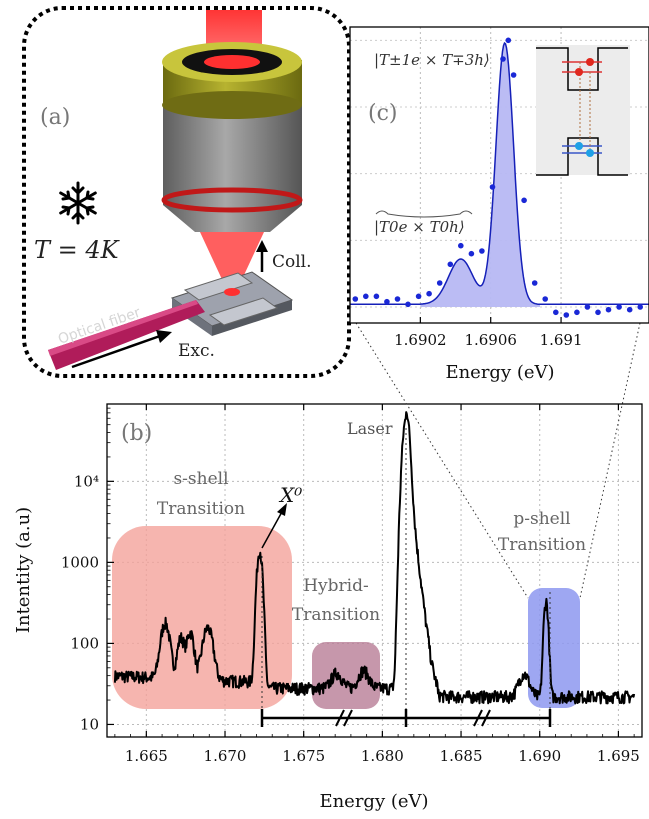 The width and height of the screenshot is (649, 819). What do you see at coordinates (499, 372) in the screenshot?
I see `panel-c-xlabel: Energy (eV)` at bounding box center [499, 372].